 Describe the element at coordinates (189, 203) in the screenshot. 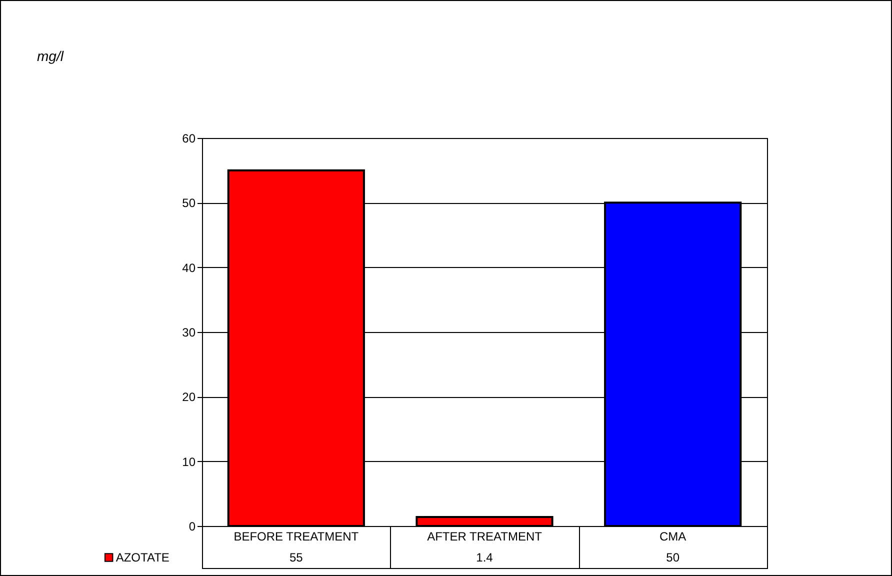

I see `y-tick-label: 50` at that location.